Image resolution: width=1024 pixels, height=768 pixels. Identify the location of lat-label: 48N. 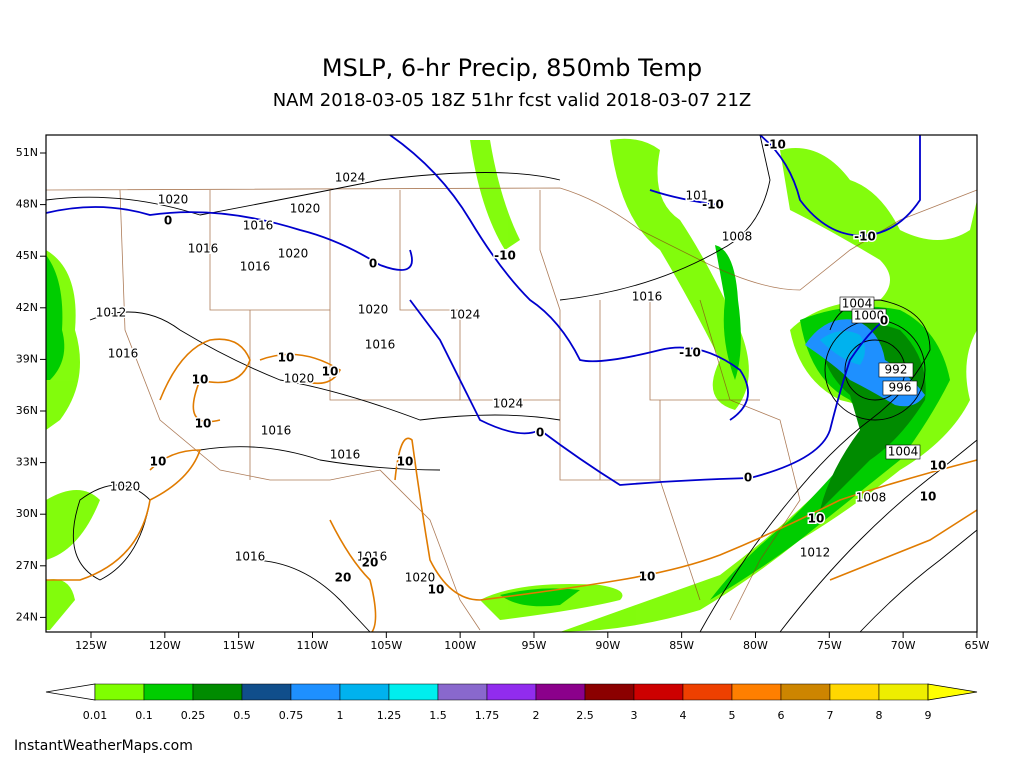
(27, 204).